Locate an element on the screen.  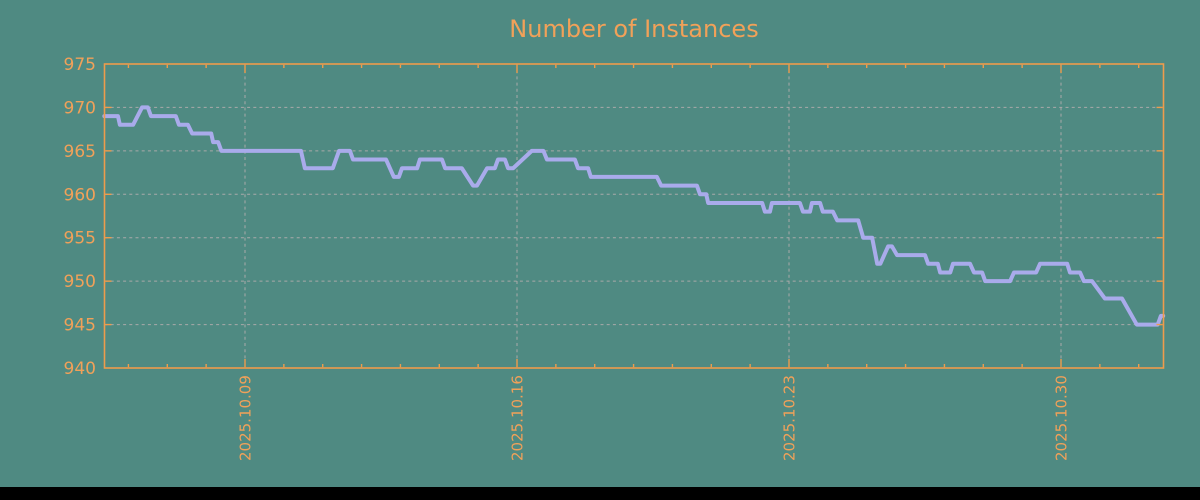
y-tick-label: 955 is located at coordinates (80, 239).